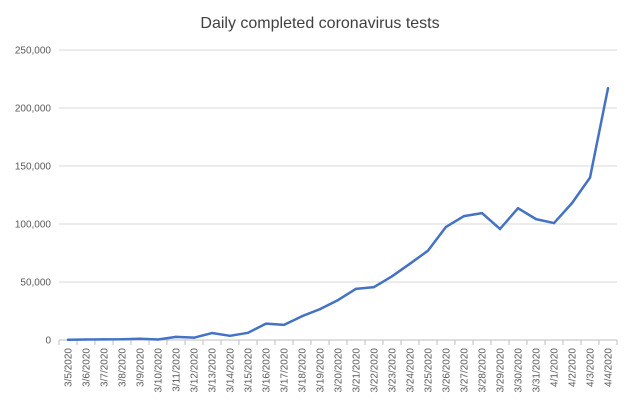  I want to click on x-tick-label: 3/19/2020, so click(321, 370).